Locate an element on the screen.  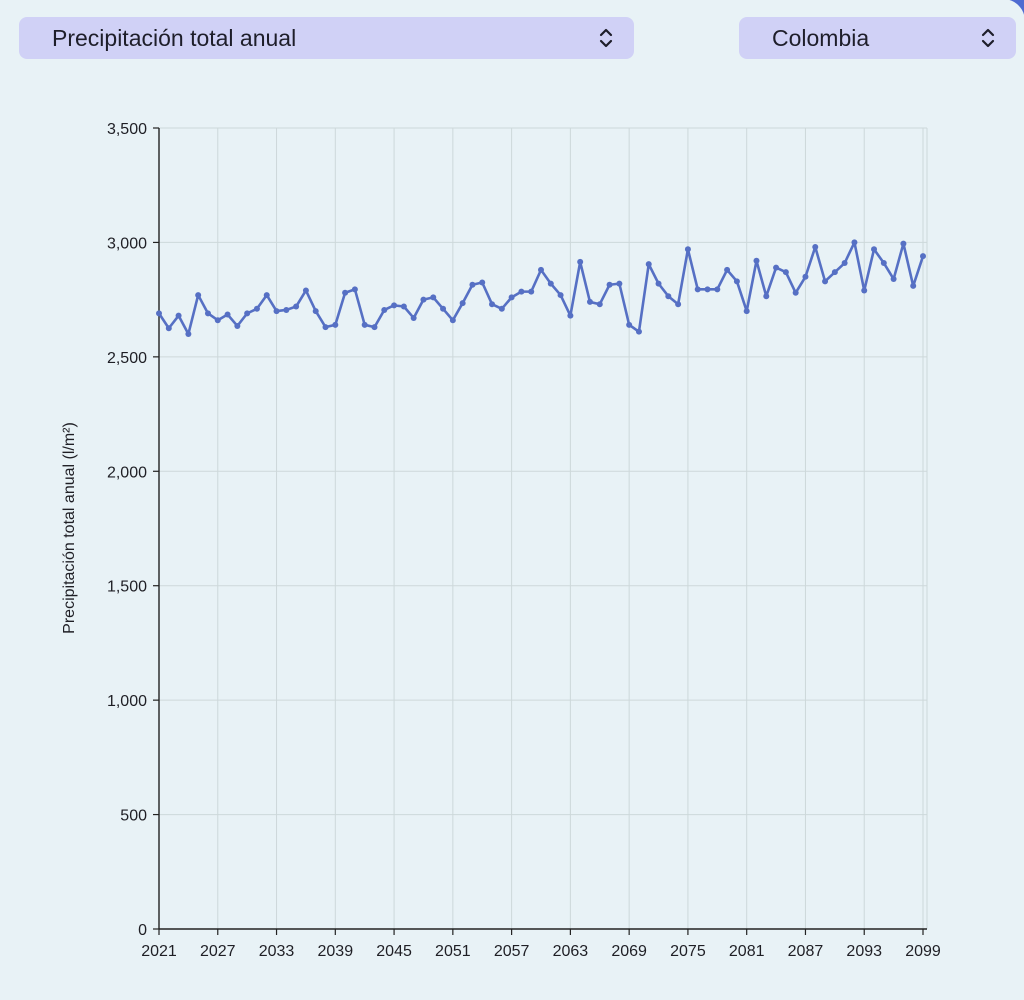
series-precipitation is located at coordinates (541, 288).